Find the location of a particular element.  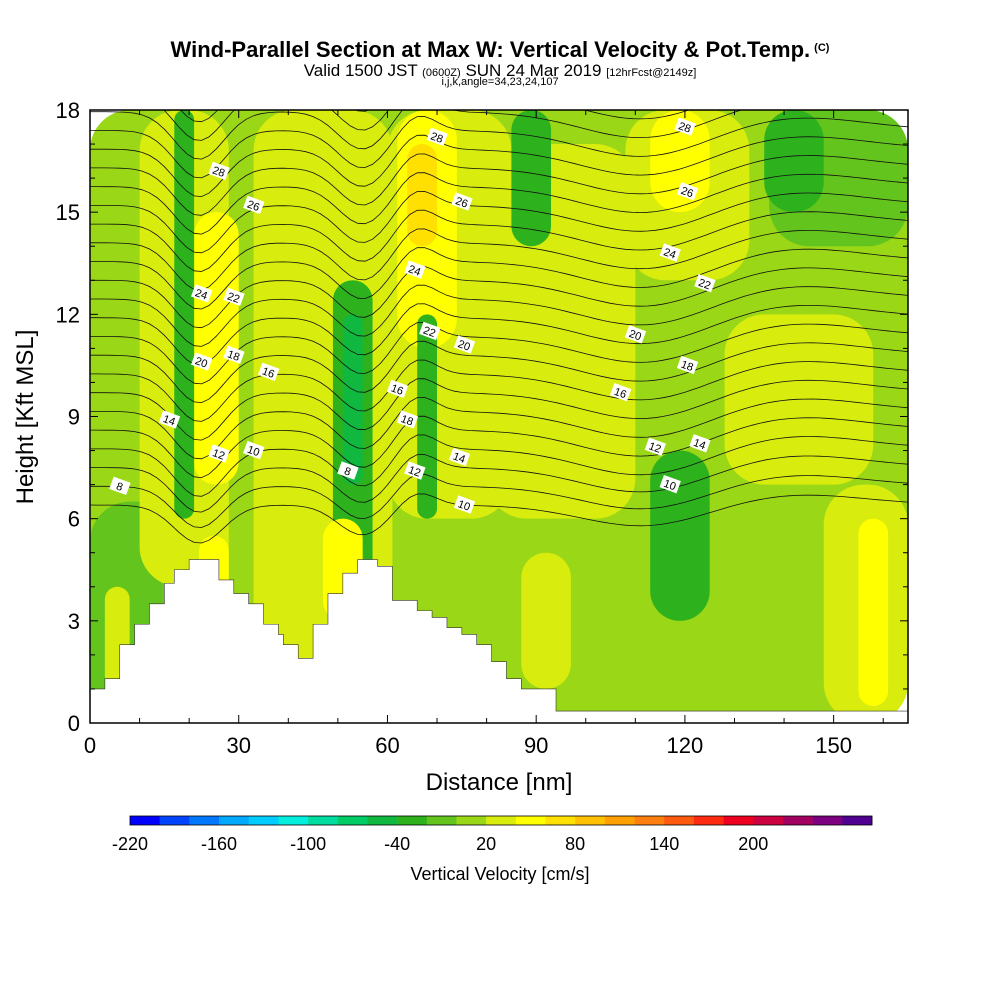

theta-label-10: 26 is located at coordinates (254, 205).